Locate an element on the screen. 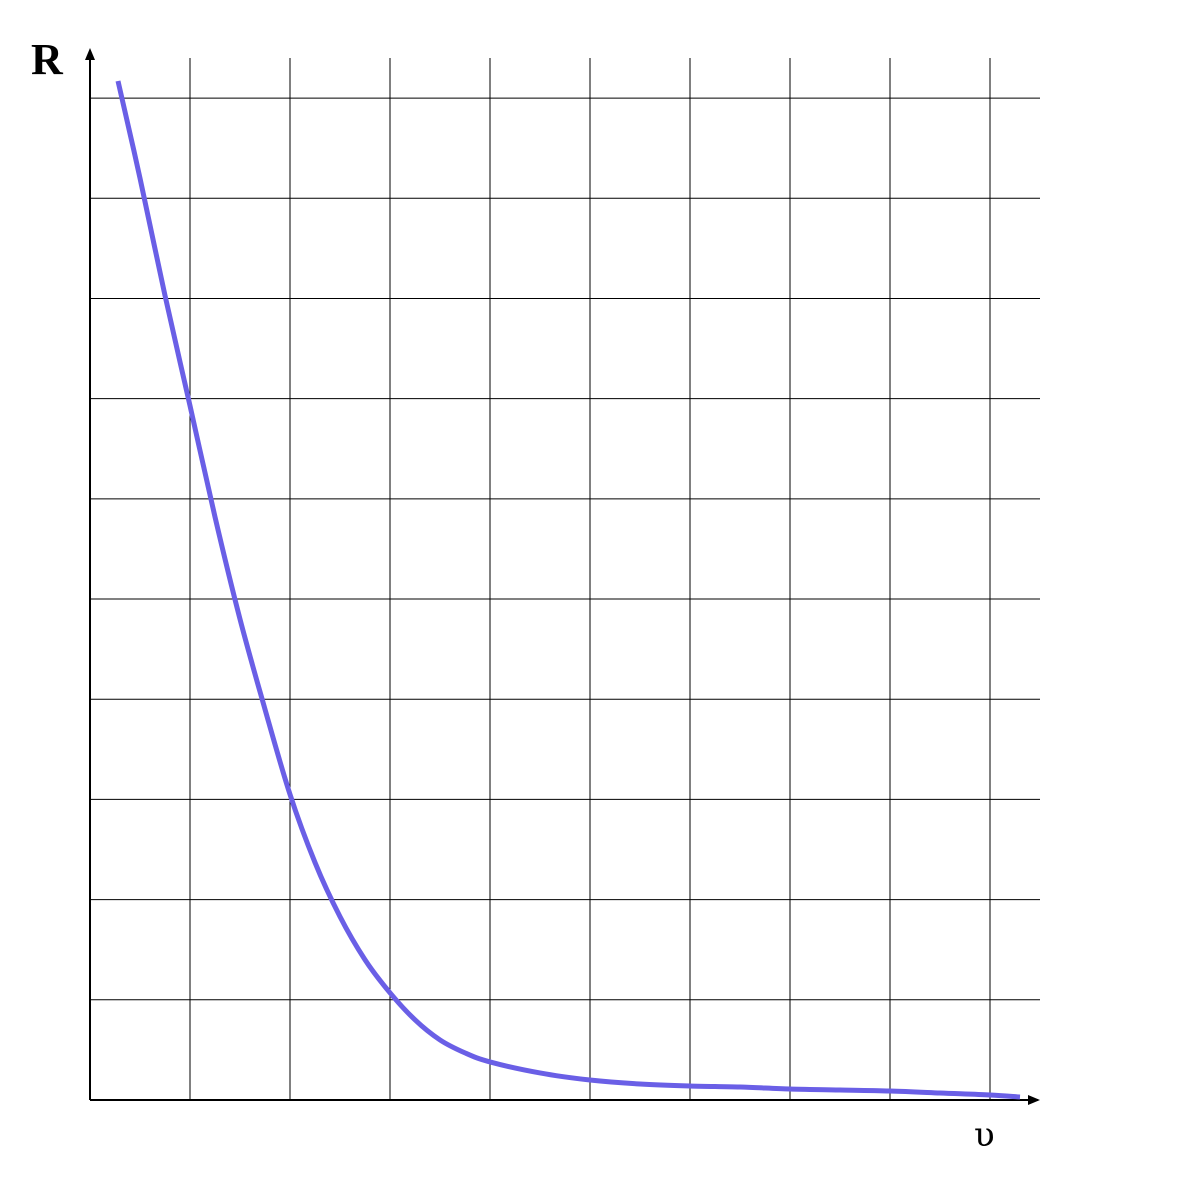  y-axis-label: R is located at coordinates (47, 59).